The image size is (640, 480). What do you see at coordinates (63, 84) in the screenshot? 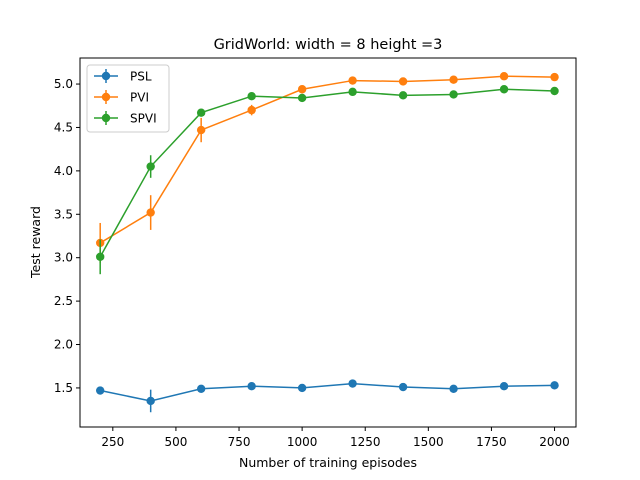
I see `y-tick-label: 5.0` at bounding box center [63, 84].